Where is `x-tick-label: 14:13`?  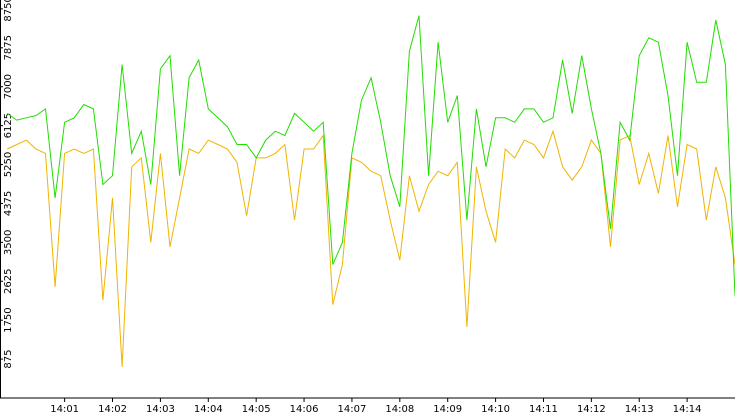
x-tick-label: 14:13 is located at coordinates (639, 409).